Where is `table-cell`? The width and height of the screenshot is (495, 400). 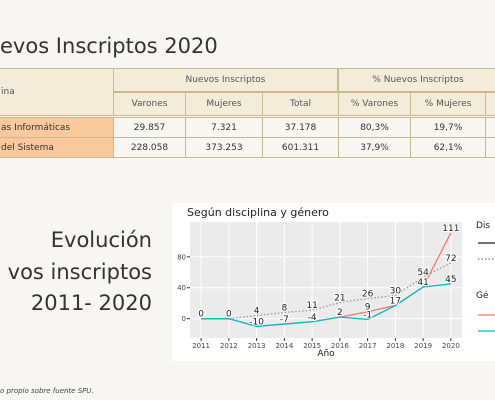
table-cell is located at coordinates (490, 147).